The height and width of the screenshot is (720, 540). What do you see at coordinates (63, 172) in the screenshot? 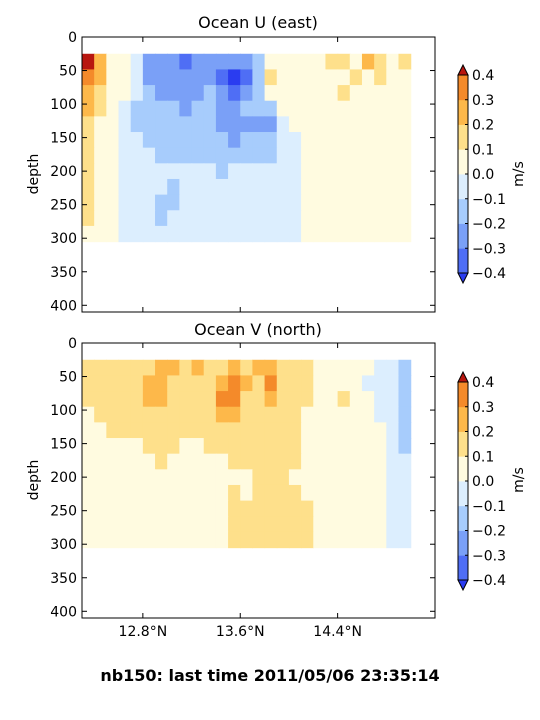
I see `y-tick-label-u: 200` at bounding box center [63, 172].